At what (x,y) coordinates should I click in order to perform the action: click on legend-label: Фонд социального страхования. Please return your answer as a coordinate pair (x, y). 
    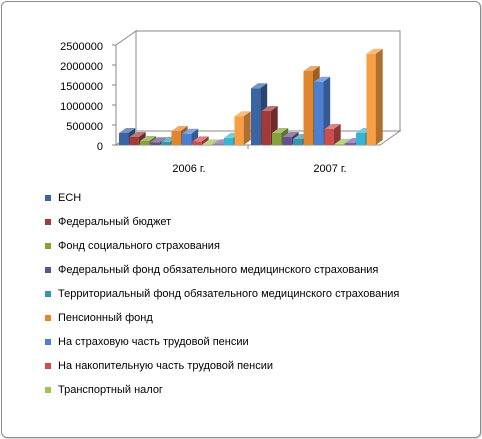
    Looking at the image, I should click on (139, 246).